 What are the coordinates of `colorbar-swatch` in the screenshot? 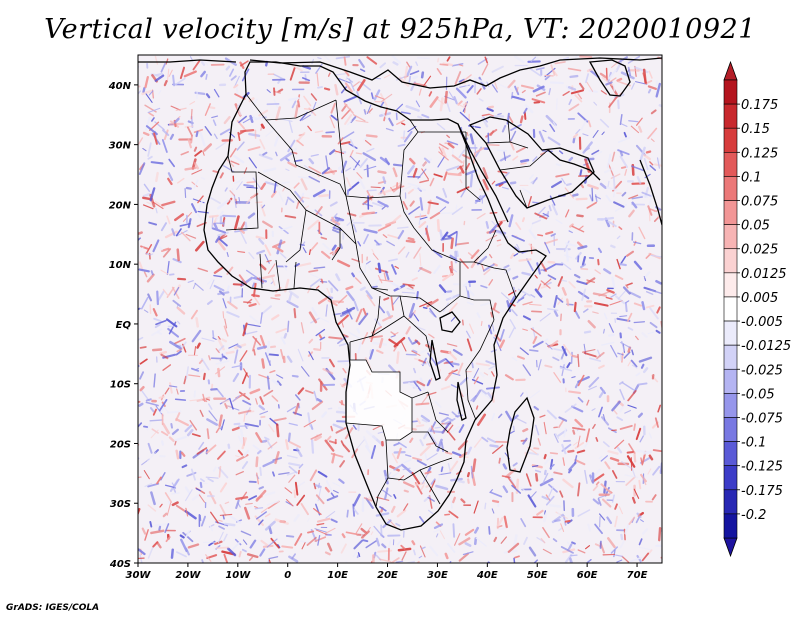 It's located at (730, 237).